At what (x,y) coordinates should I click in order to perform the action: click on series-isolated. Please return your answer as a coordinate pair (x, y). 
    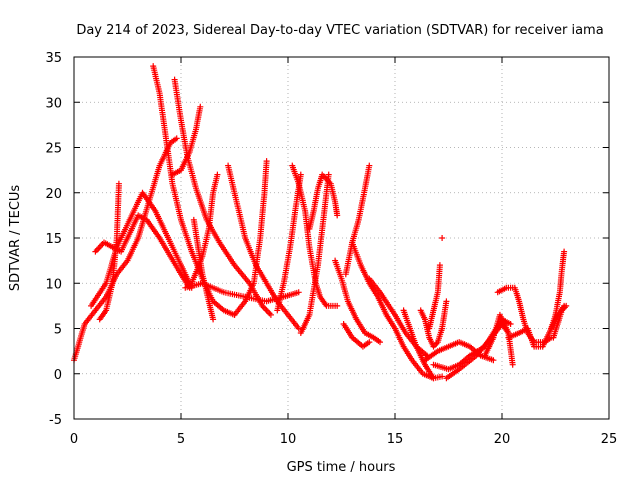
    Looking at the image, I should click on (442, 238).